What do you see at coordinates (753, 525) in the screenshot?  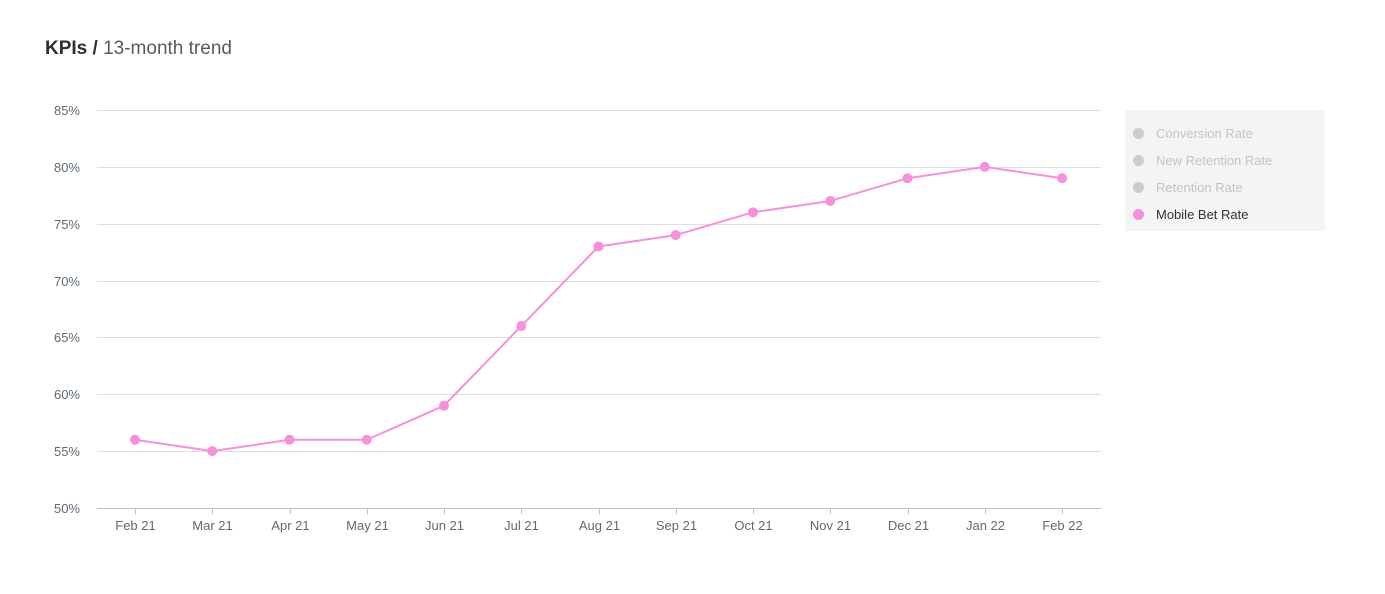 I see `x-tick-label: Oct 21` at bounding box center [753, 525].